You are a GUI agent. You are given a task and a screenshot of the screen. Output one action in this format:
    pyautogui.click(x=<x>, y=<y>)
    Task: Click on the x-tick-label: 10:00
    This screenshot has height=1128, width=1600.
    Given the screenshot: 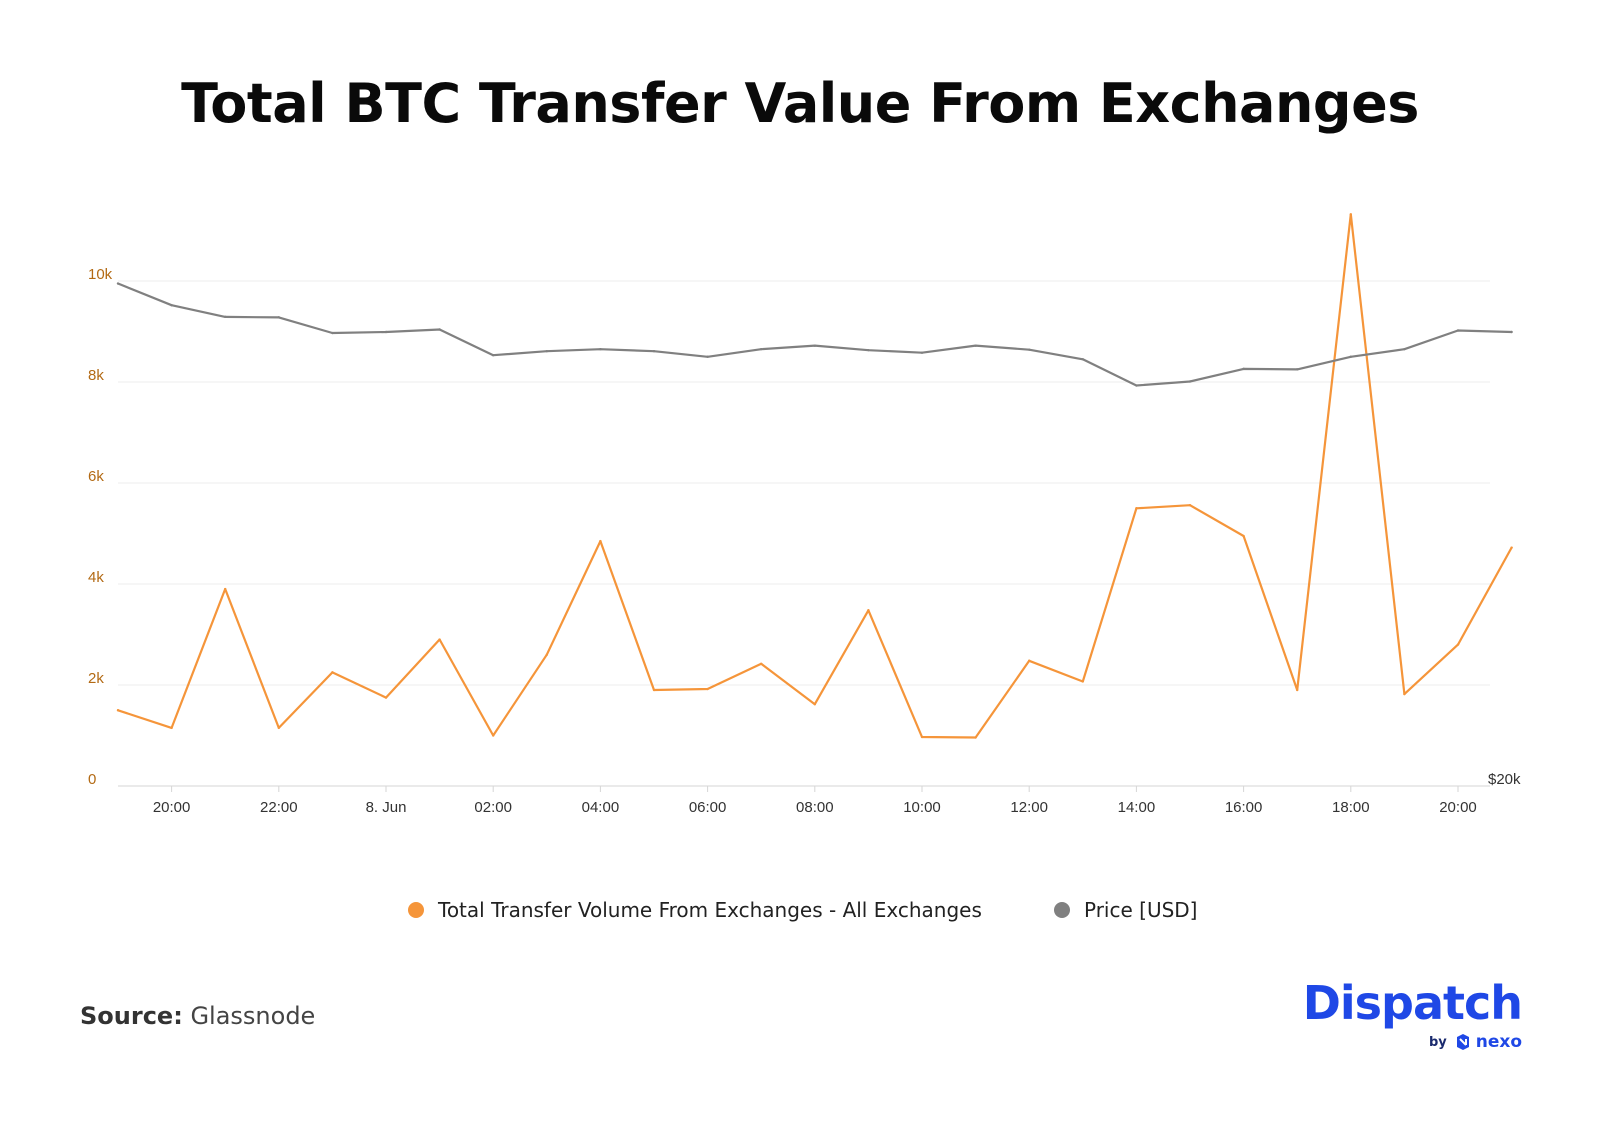 What is the action you would take?
    pyautogui.click(x=922, y=807)
    